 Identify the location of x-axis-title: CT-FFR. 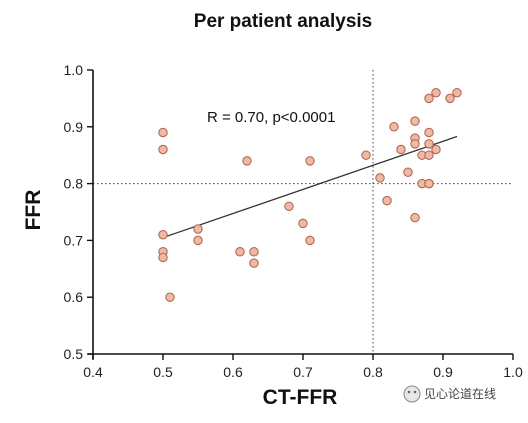
(300, 397).